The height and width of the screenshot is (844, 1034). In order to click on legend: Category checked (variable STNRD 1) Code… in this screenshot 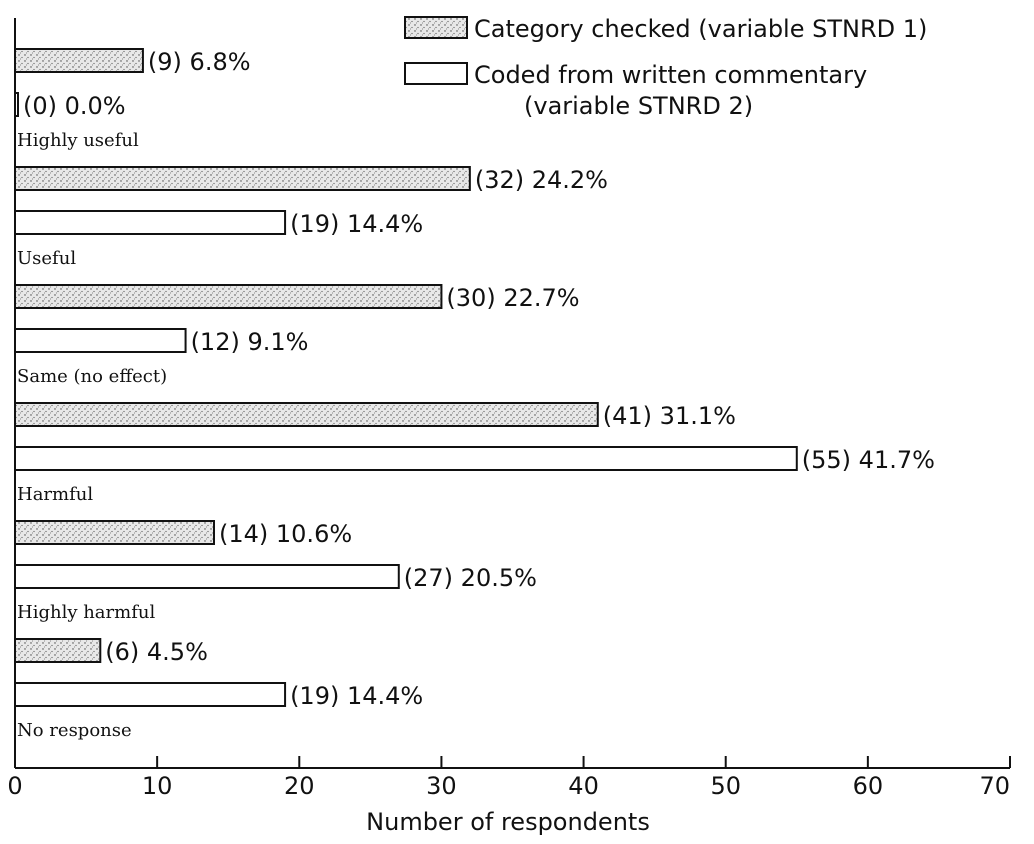, I will do `click(665, 67)`.